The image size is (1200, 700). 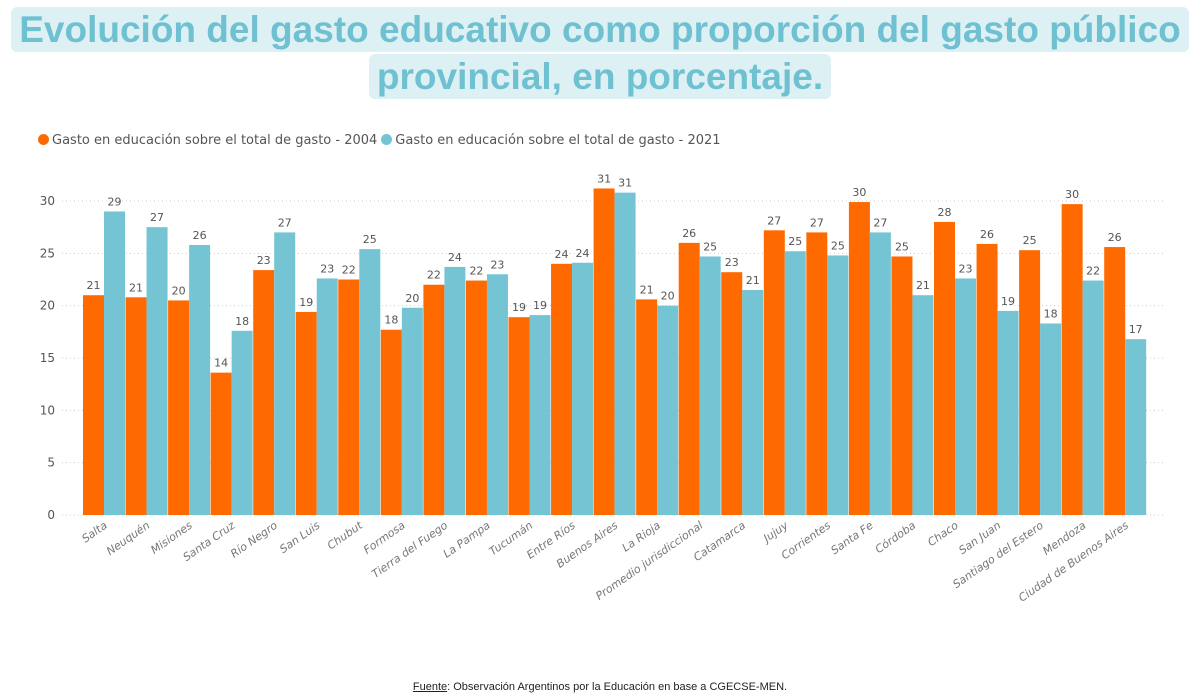 I want to click on source-label: Fuente, so click(x=430, y=687).